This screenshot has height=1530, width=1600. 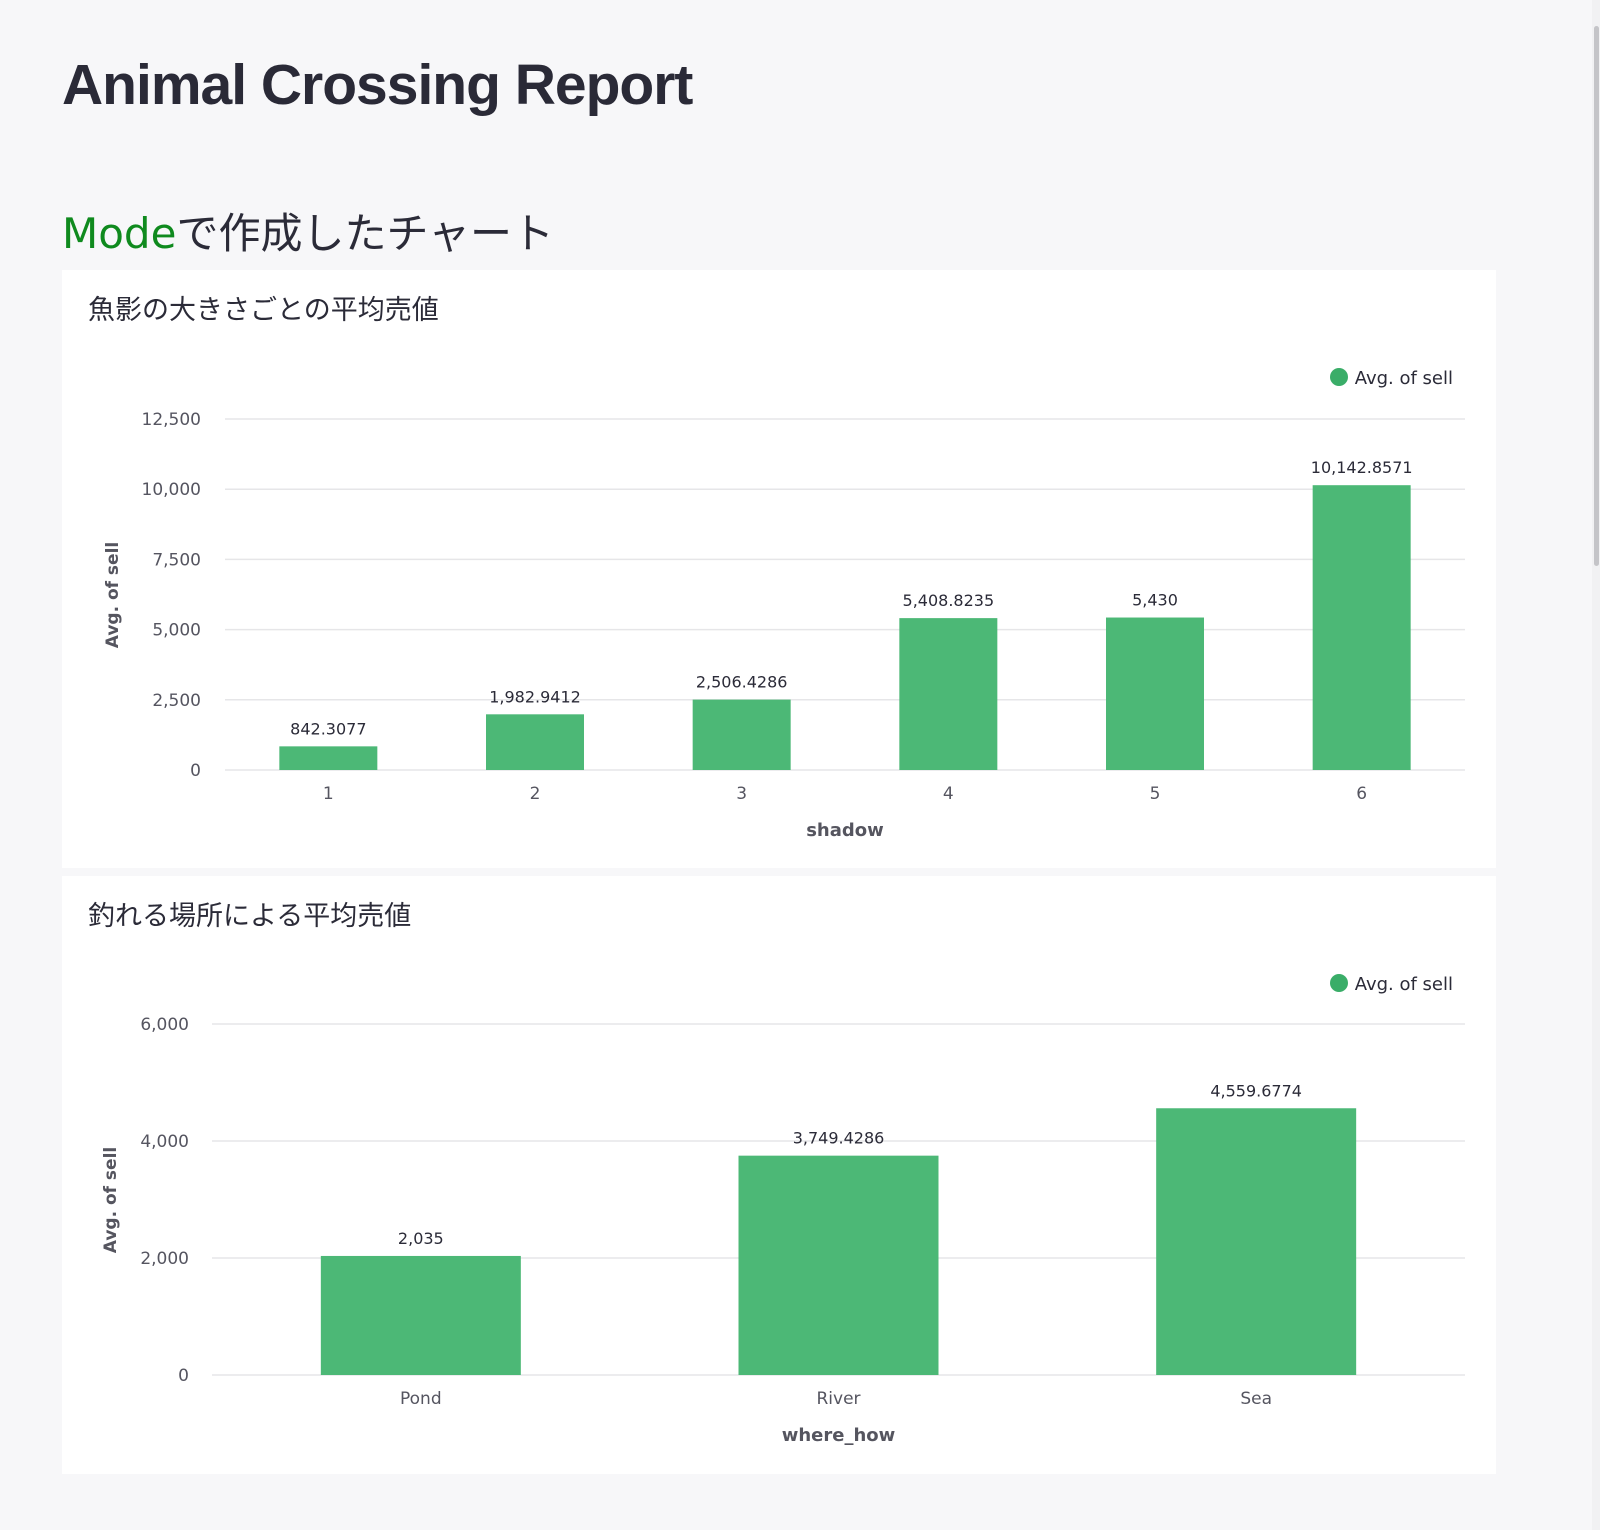 What do you see at coordinates (377, 85) in the screenshot?
I see `report-title: Animal Crossing Report` at bounding box center [377, 85].